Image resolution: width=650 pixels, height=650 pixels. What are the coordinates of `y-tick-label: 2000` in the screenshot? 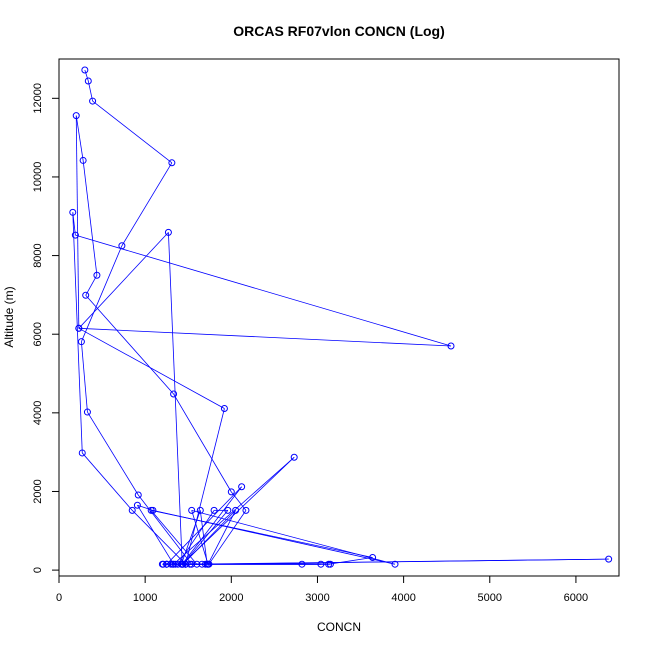 It's located at (38, 491).